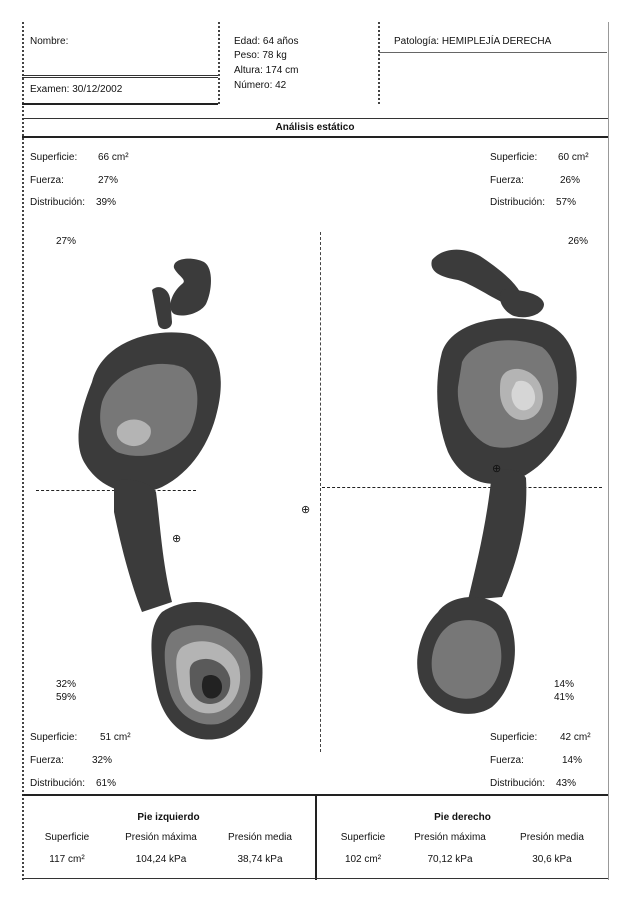 This screenshot has width=617, height=898. Describe the element at coordinates (260, 837) in the screenshot. I see `summary-left-header-presion-media: Presión media` at that location.